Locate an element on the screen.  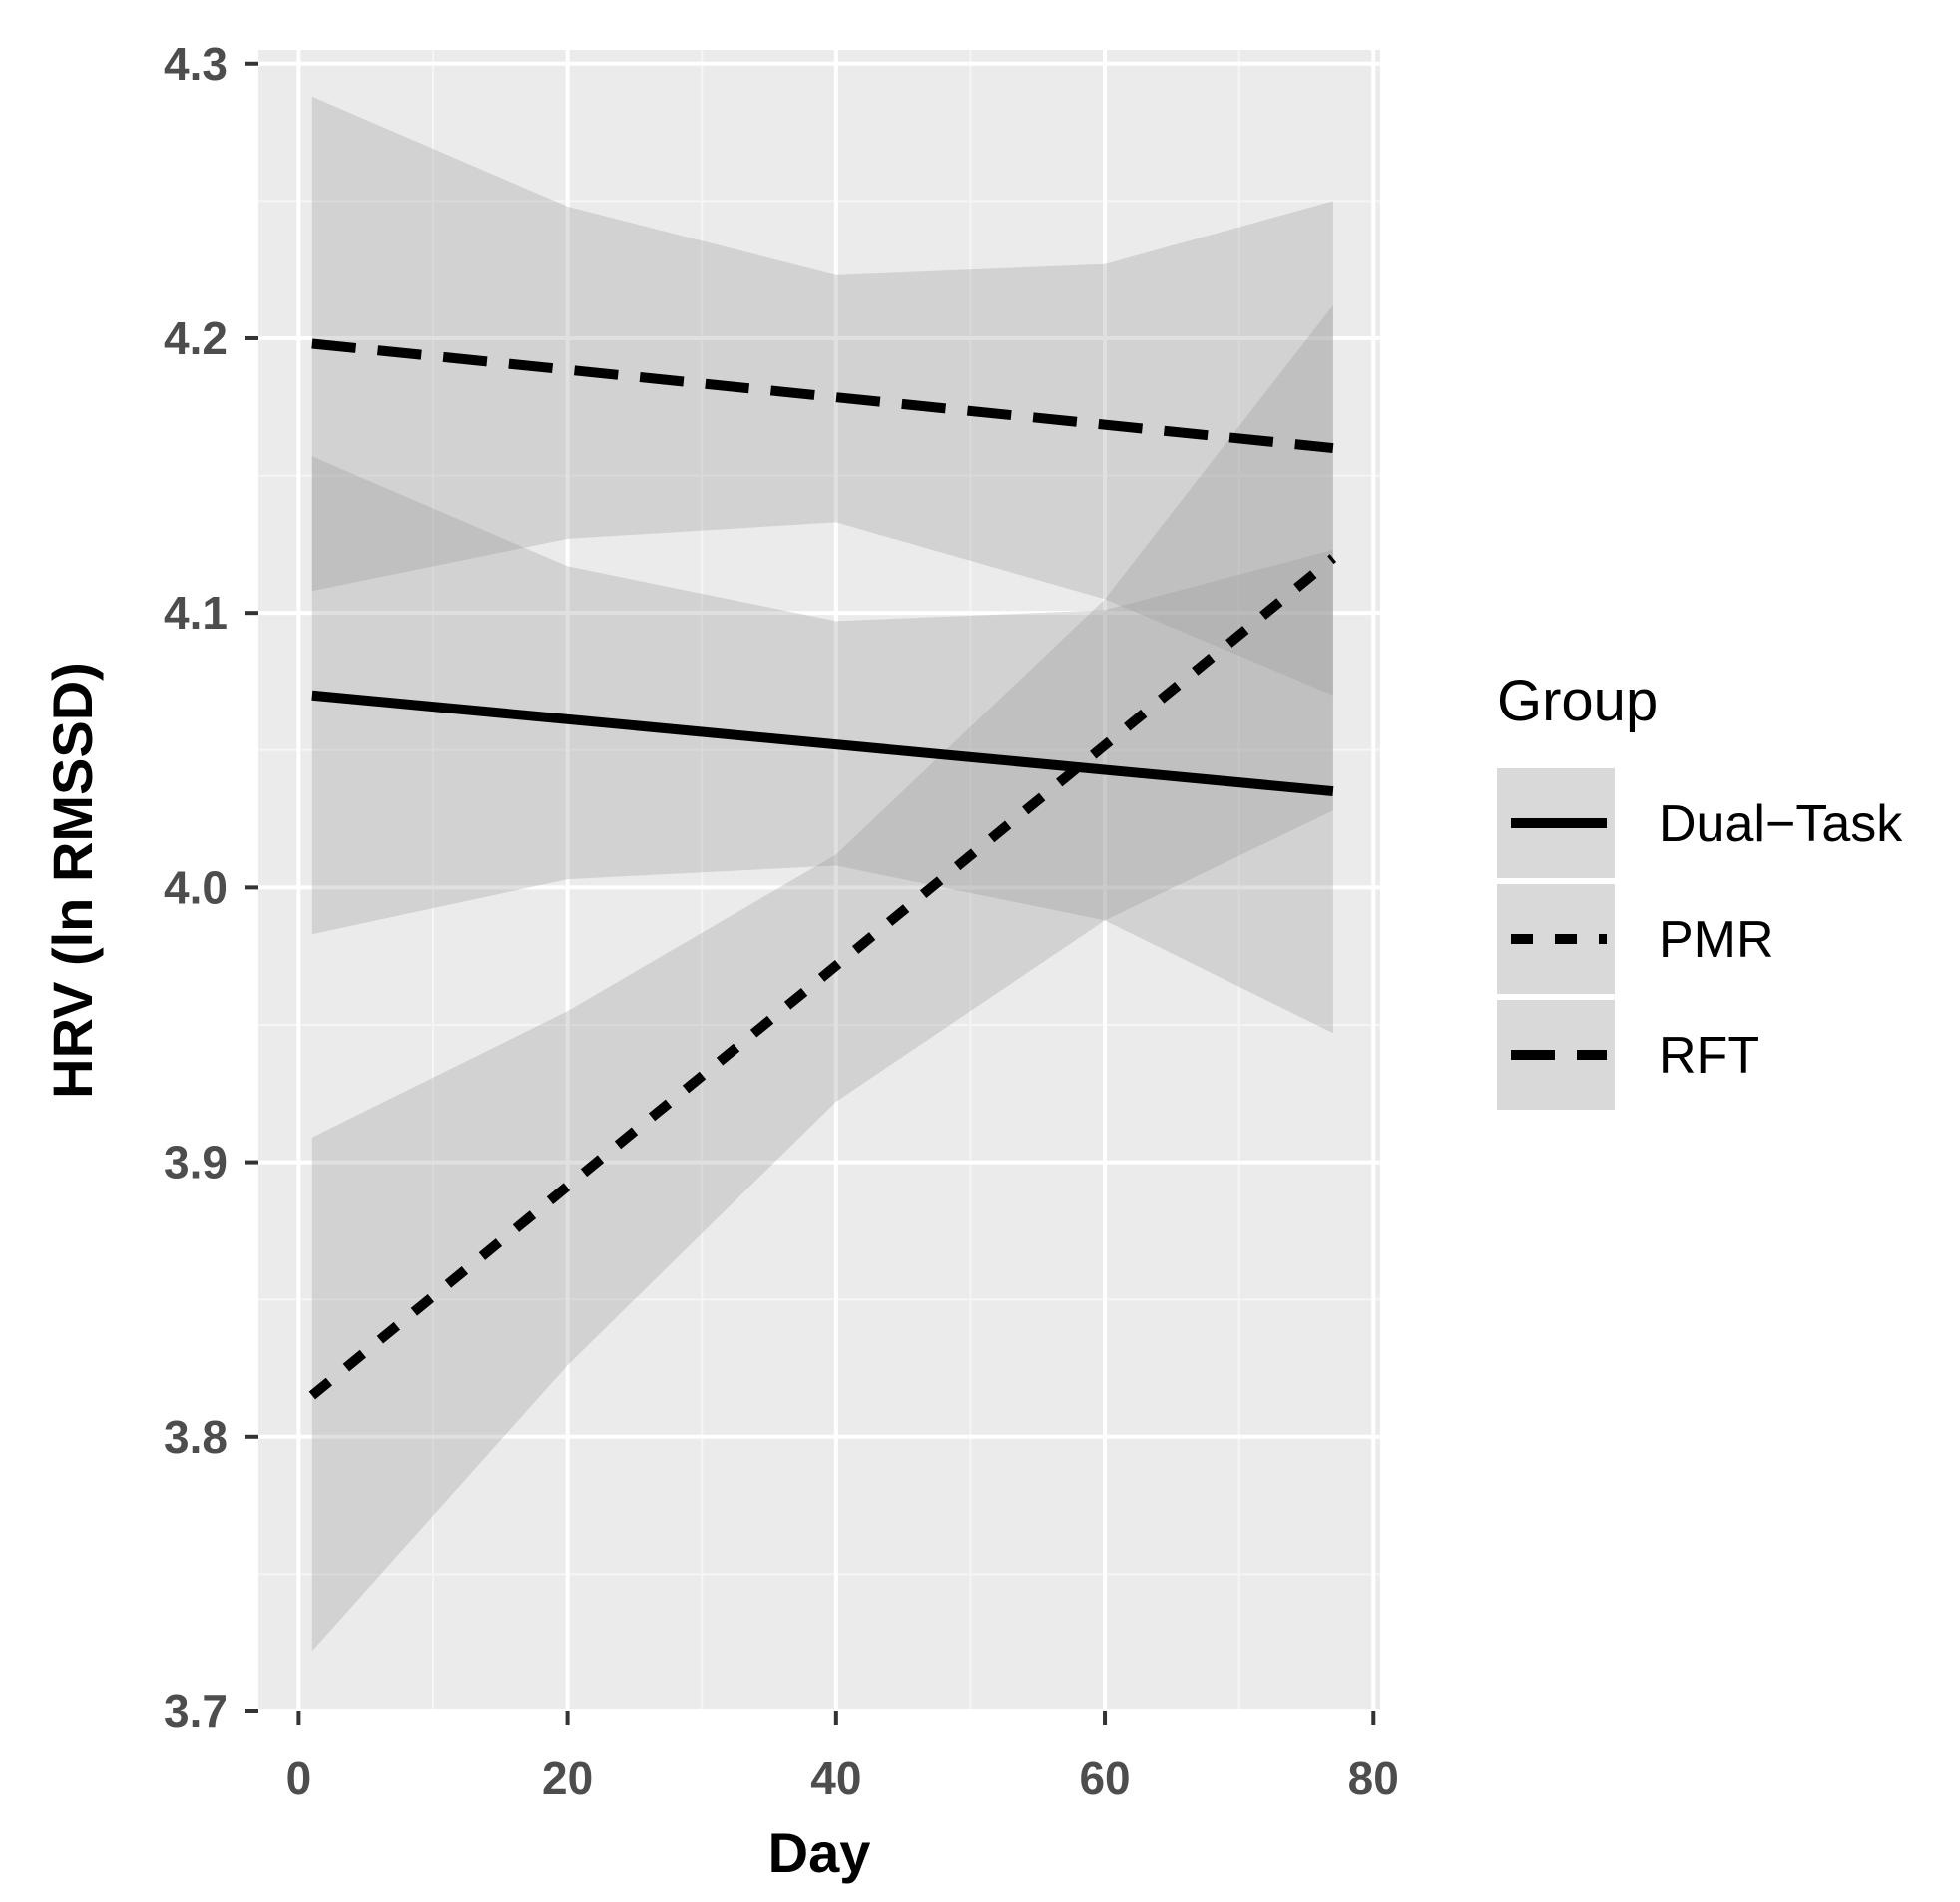
y-tick-label: 3.9 is located at coordinates (196, 1163).